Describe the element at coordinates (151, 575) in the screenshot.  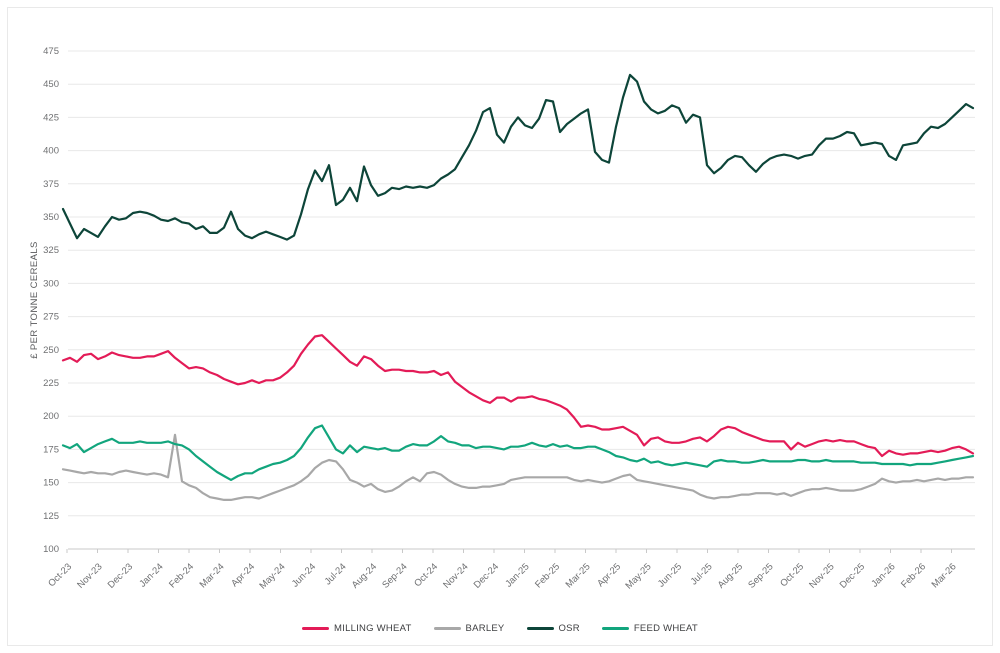
I see `x-tick-label: Jan-24` at that location.